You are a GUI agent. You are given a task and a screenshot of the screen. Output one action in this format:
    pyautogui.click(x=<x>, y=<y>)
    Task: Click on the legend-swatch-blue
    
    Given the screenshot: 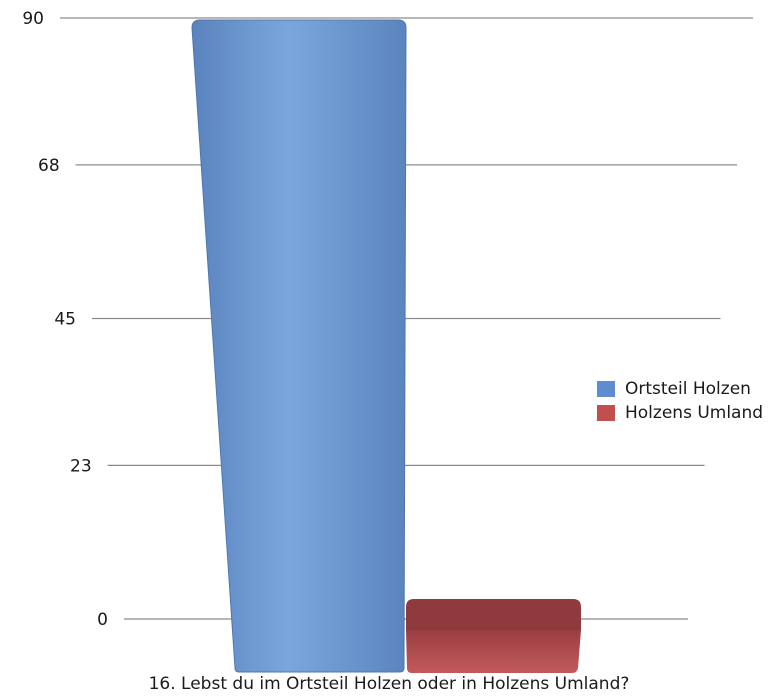 What is the action you would take?
    pyautogui.click(x=606, y=389)
    